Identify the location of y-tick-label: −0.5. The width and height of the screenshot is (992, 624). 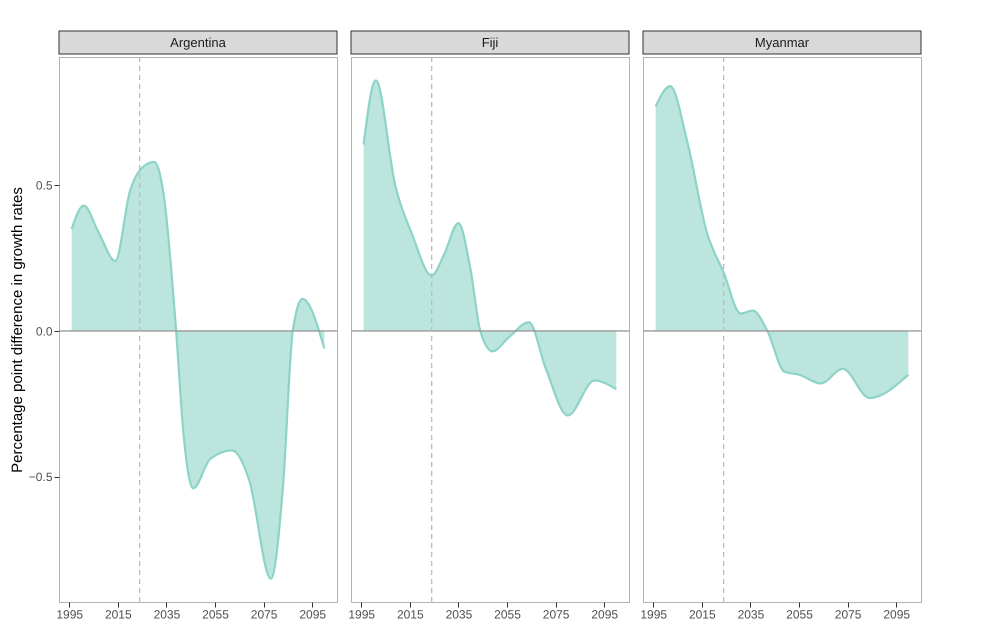
(40, 477).